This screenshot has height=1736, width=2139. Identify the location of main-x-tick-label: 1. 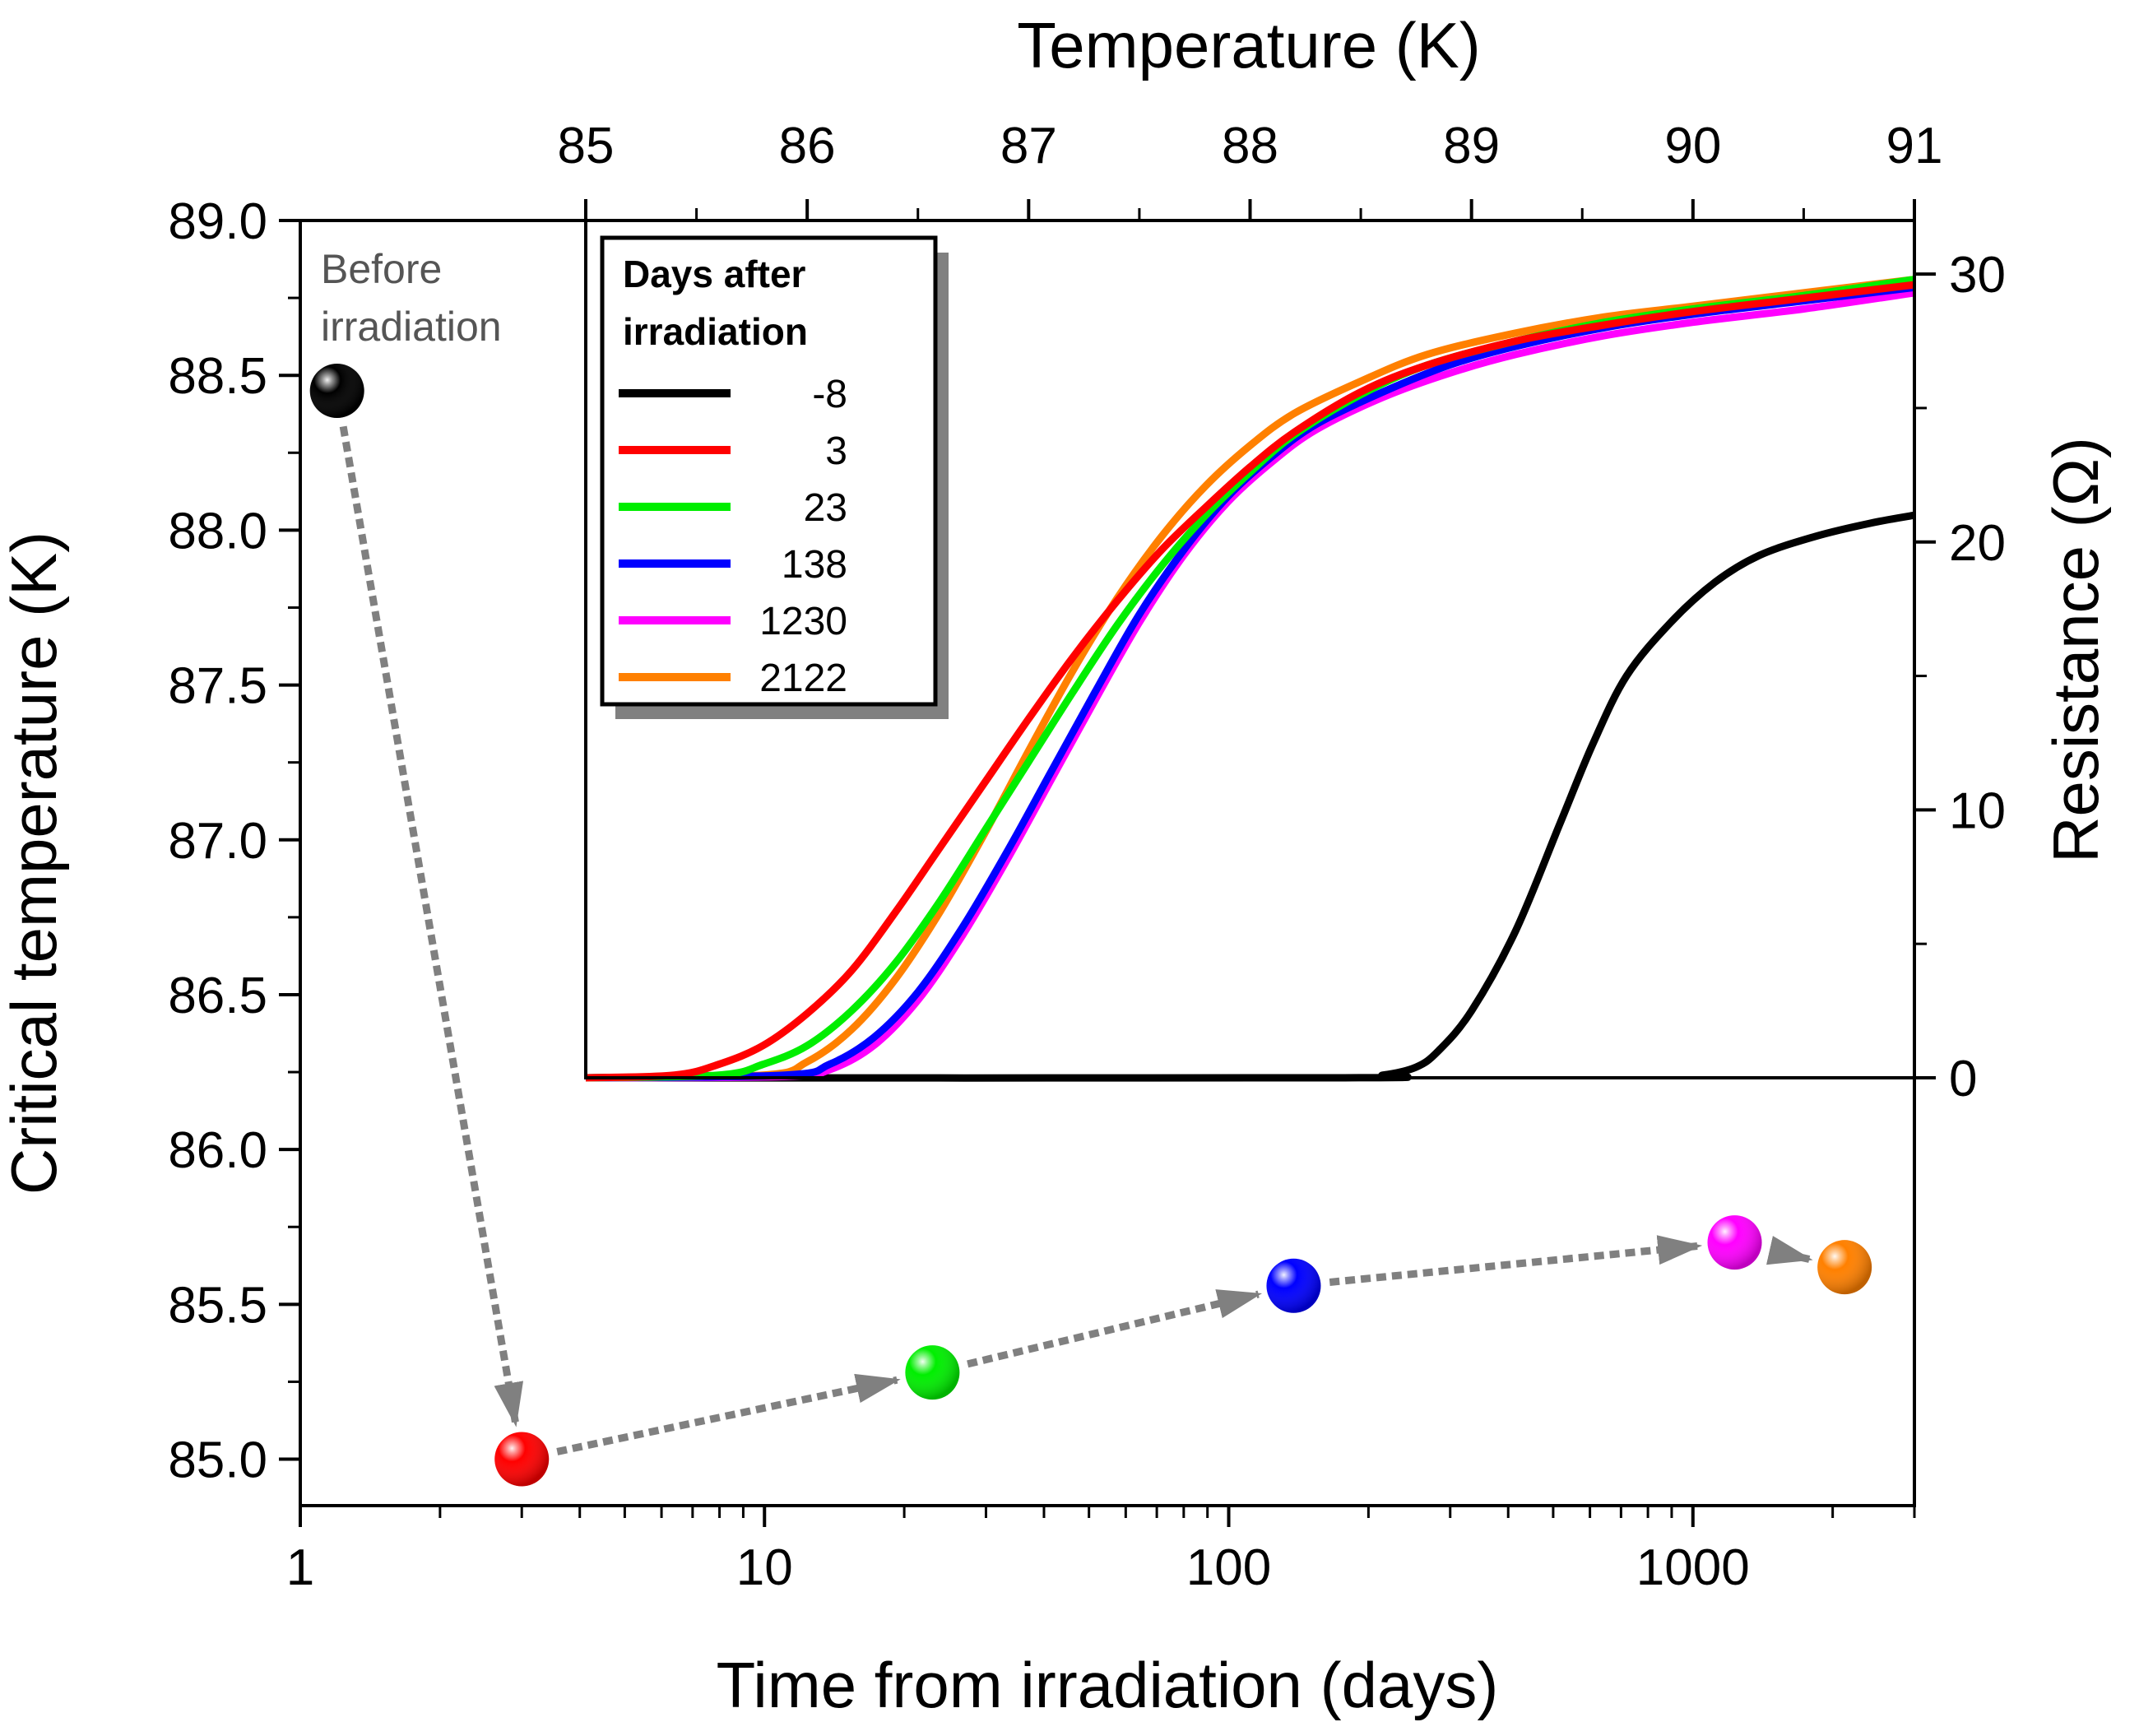
(300, 1567).